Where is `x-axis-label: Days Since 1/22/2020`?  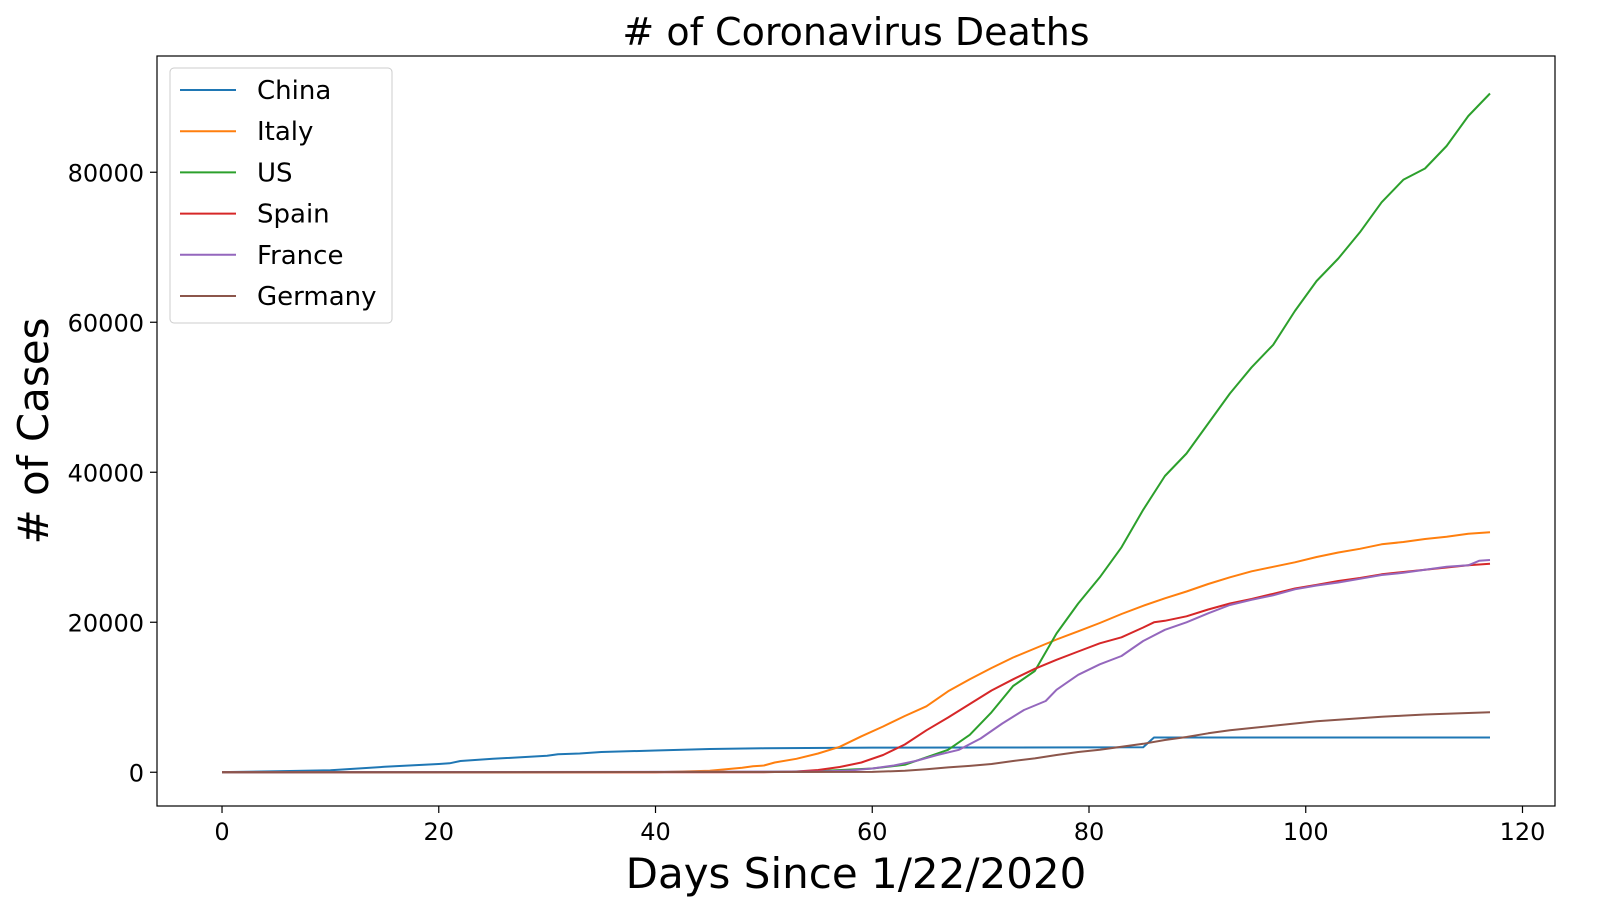 x-axis-label: Days Since 1/22/2020 is located at coordinates (856, 873).